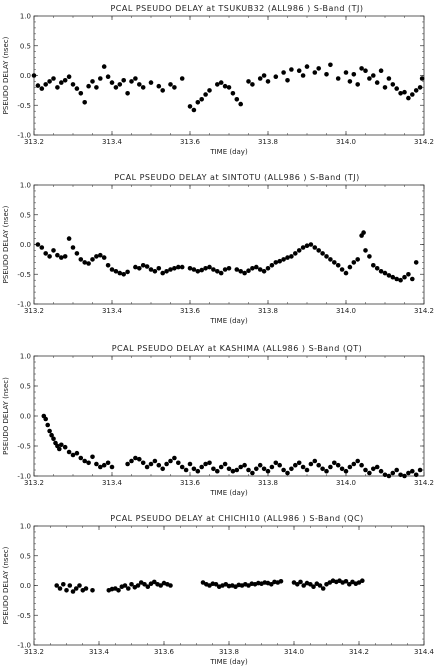 Image resolution: width=442 pixels, height=672 pixels. What do you see at coordinates (25, 17) in the screenshot?
I see `y-tick-label: 1.0` at bounding box center [25, 17].